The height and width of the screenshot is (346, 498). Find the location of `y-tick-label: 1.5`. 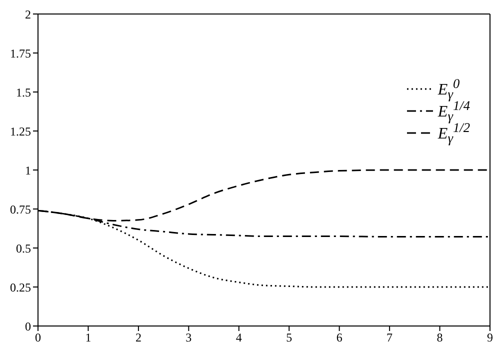

y-tick-label: 1.5 is located at coordinates (23, 92).